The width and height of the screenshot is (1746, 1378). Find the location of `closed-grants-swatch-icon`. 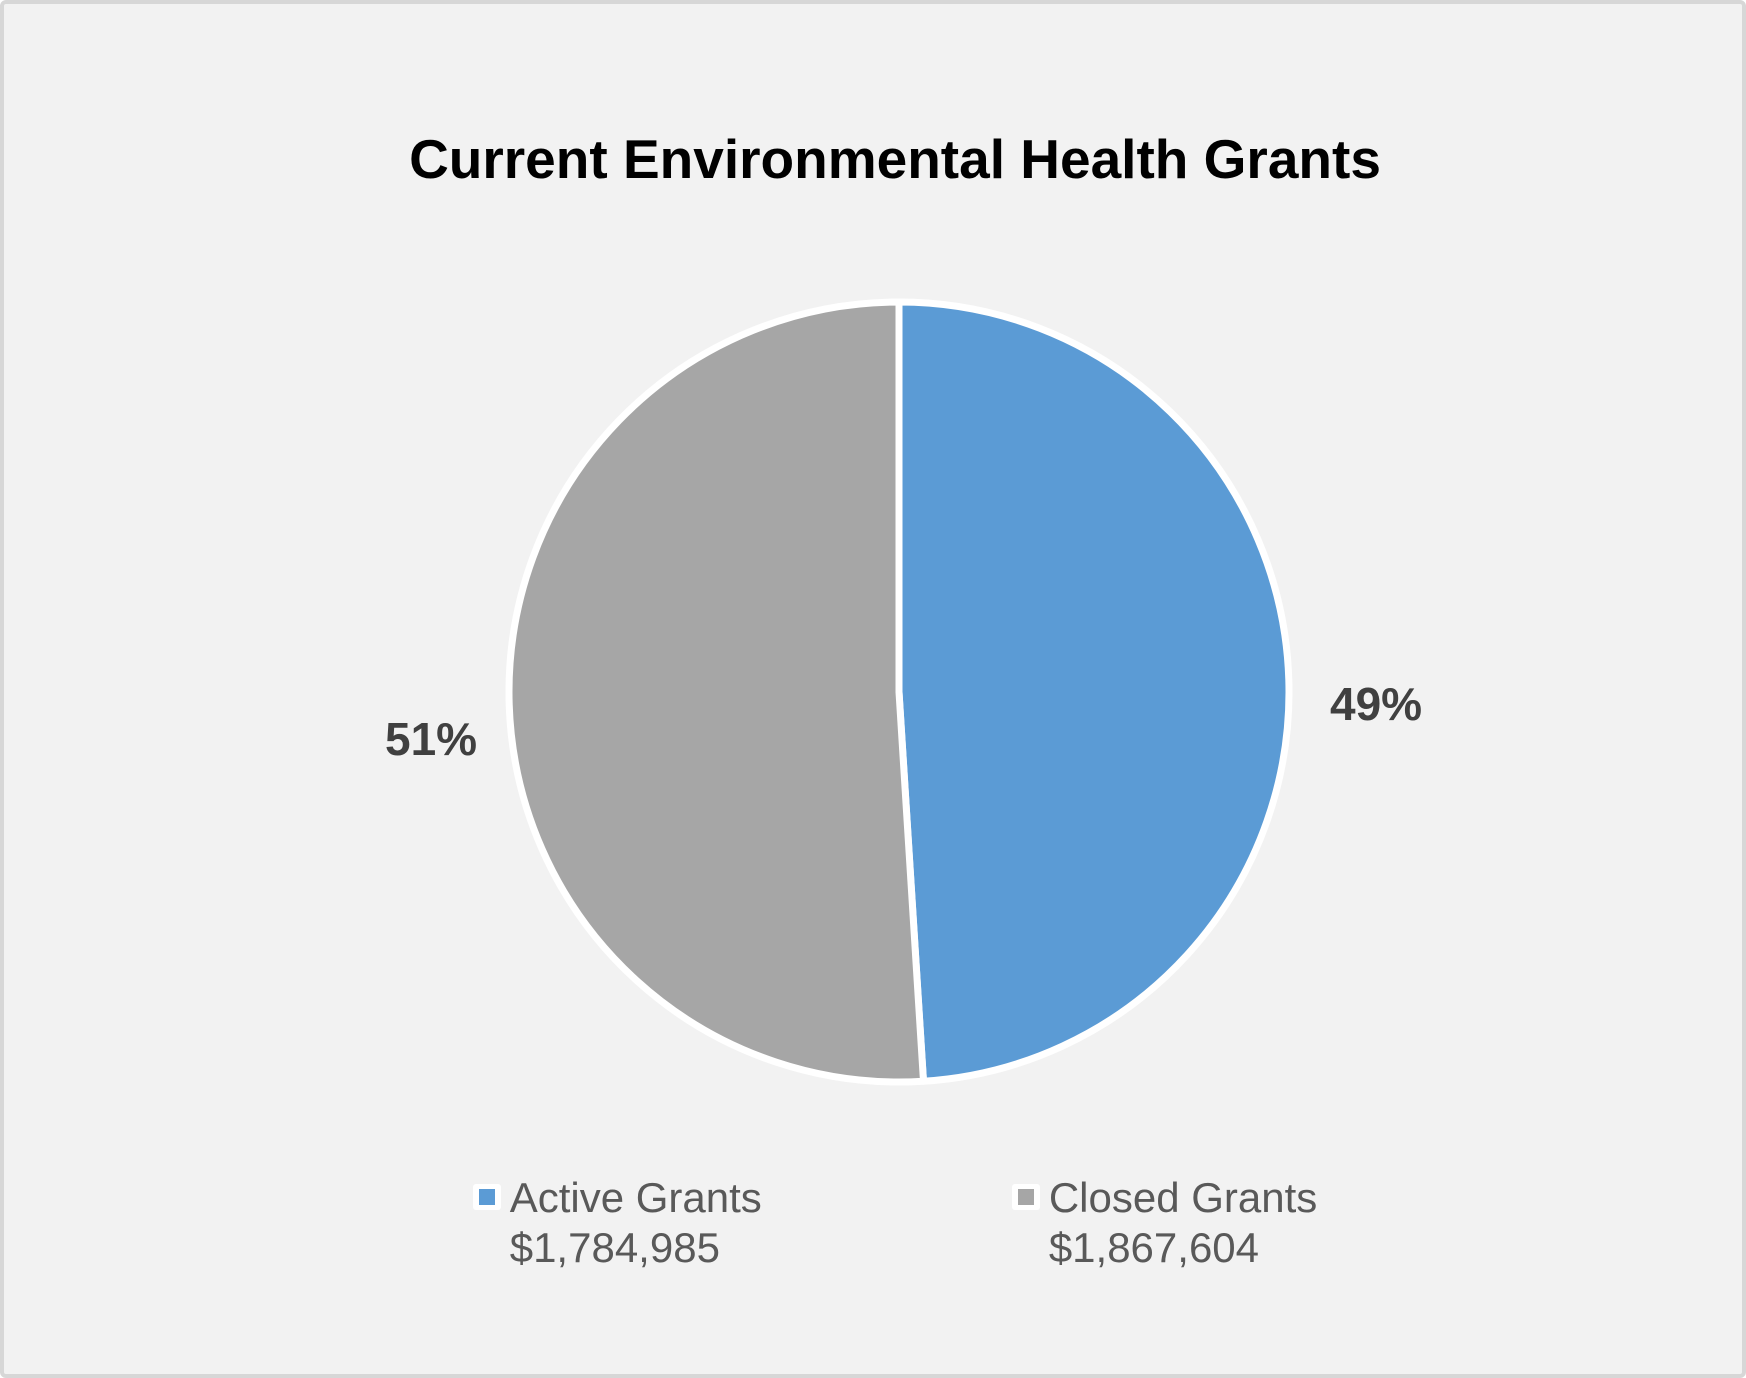

closed-grants-swatch-icon is located at coordinates (1025, 1197).